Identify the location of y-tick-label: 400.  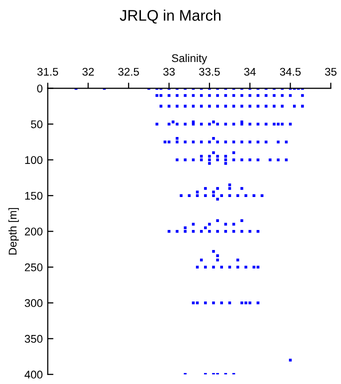
(33, 374).